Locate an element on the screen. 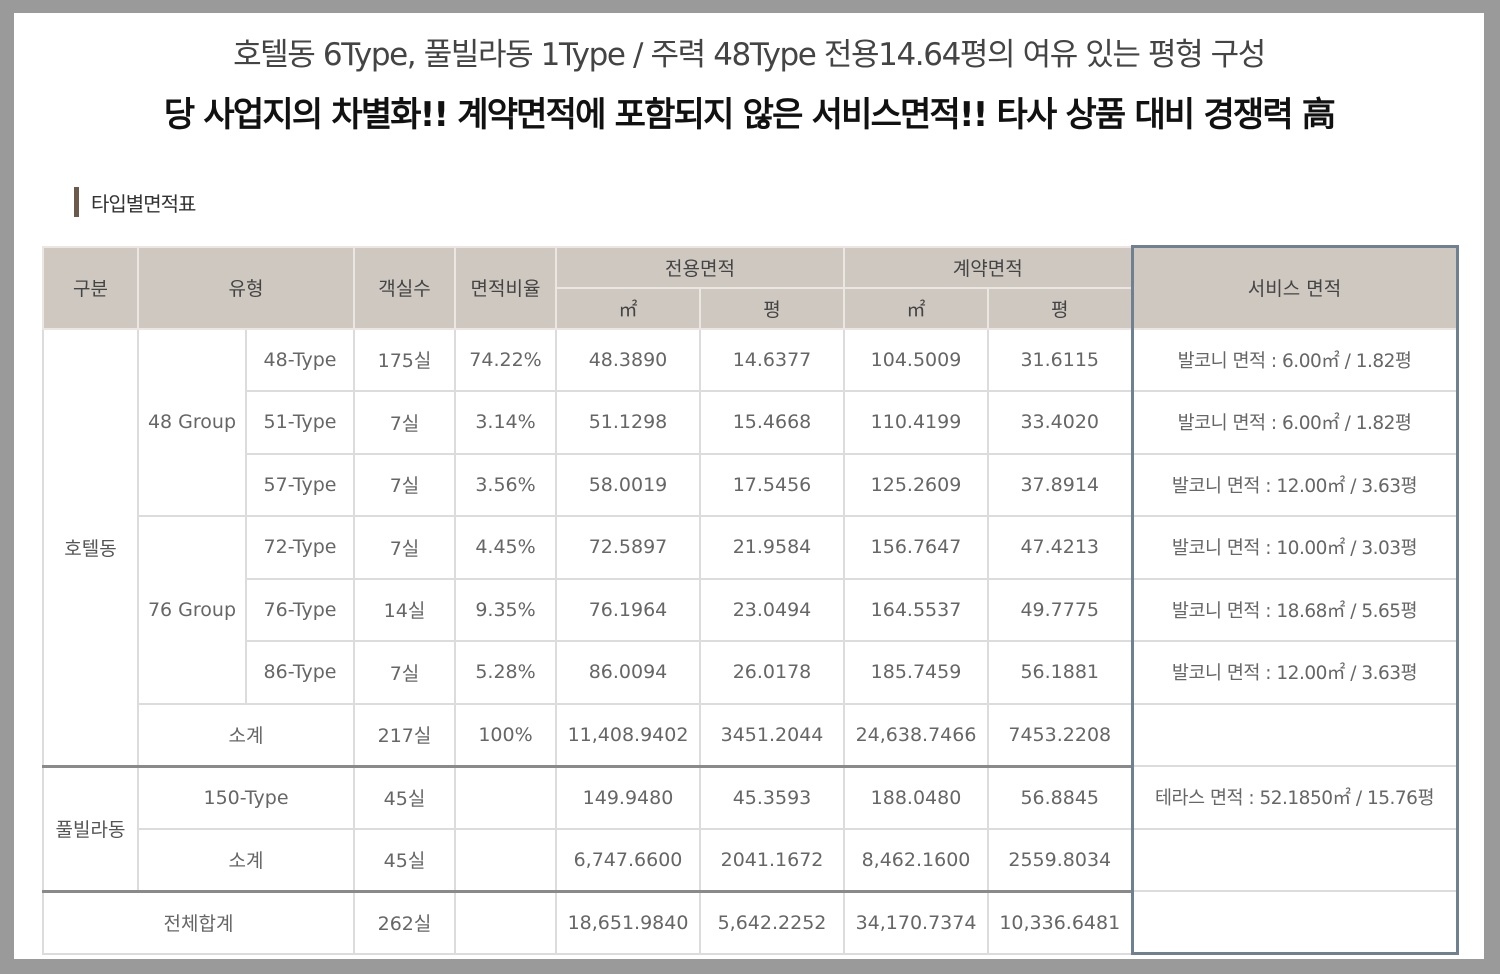  contract-pyeong-cell: 31.6115 is located at coordinates (1060, 359).